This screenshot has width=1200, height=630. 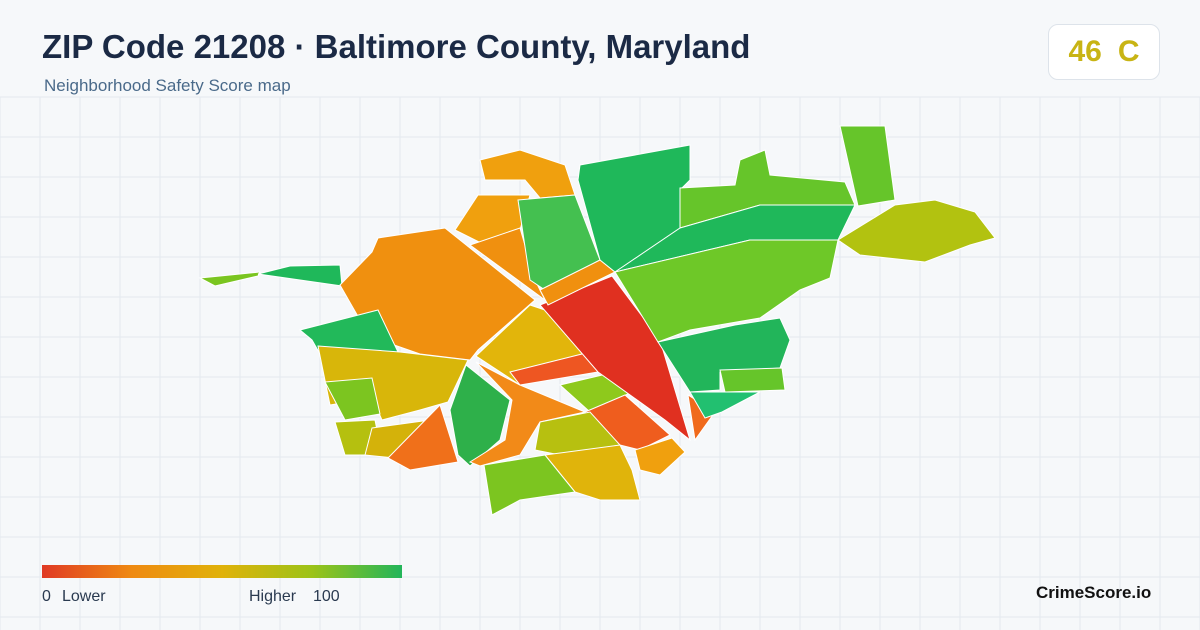 I want to click on legend-max: 100, so click(x=326, y=596).